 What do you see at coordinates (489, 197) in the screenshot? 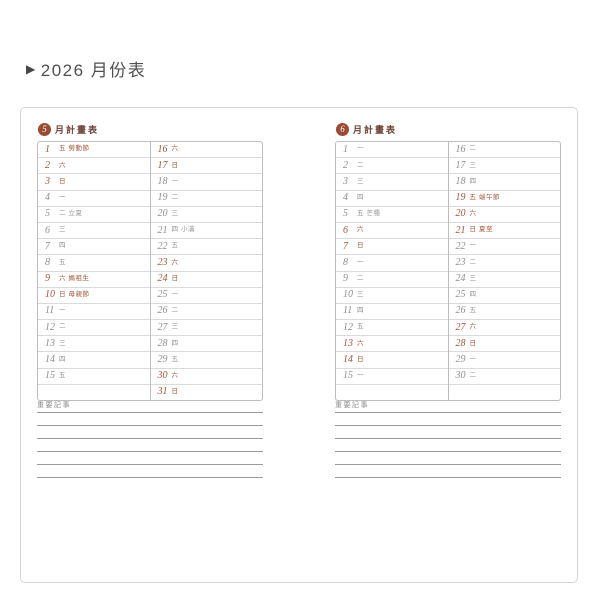
I see `holiday-note: 端午節` at bounding box center [489, 197].